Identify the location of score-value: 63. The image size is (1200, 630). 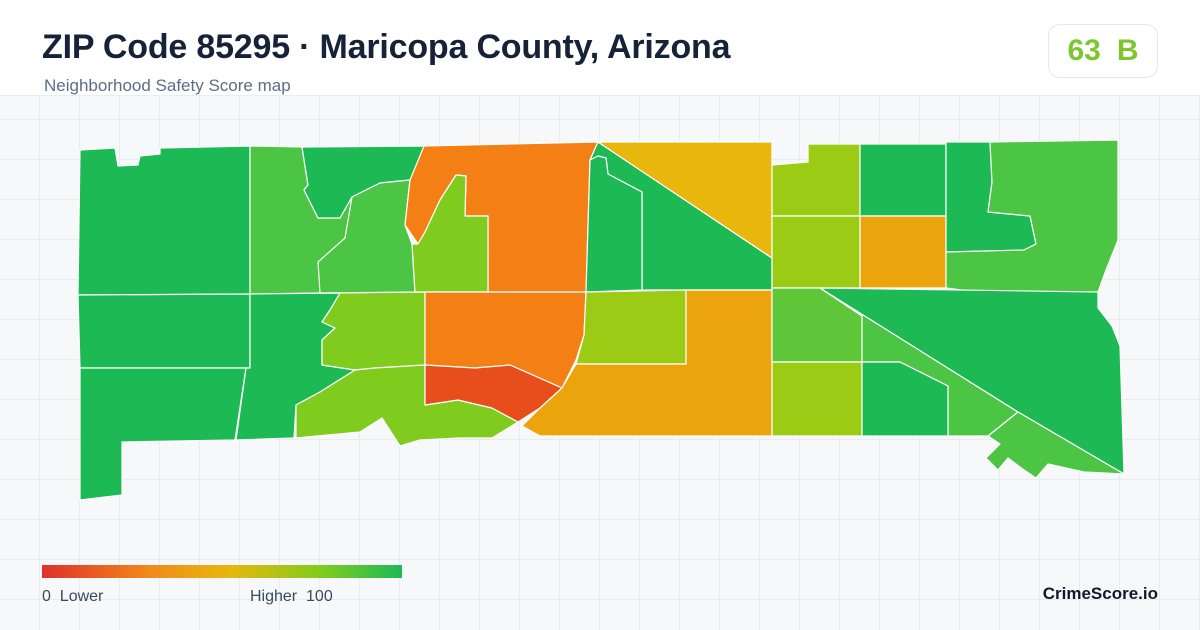
(1084, 50).